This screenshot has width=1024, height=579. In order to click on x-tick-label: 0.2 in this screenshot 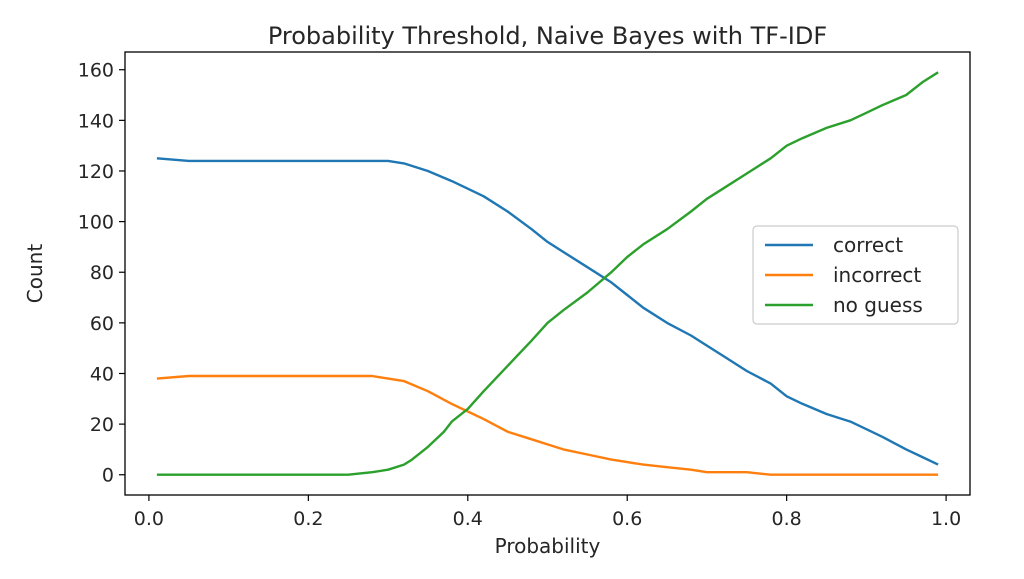, I will do `click(308, 519)`.